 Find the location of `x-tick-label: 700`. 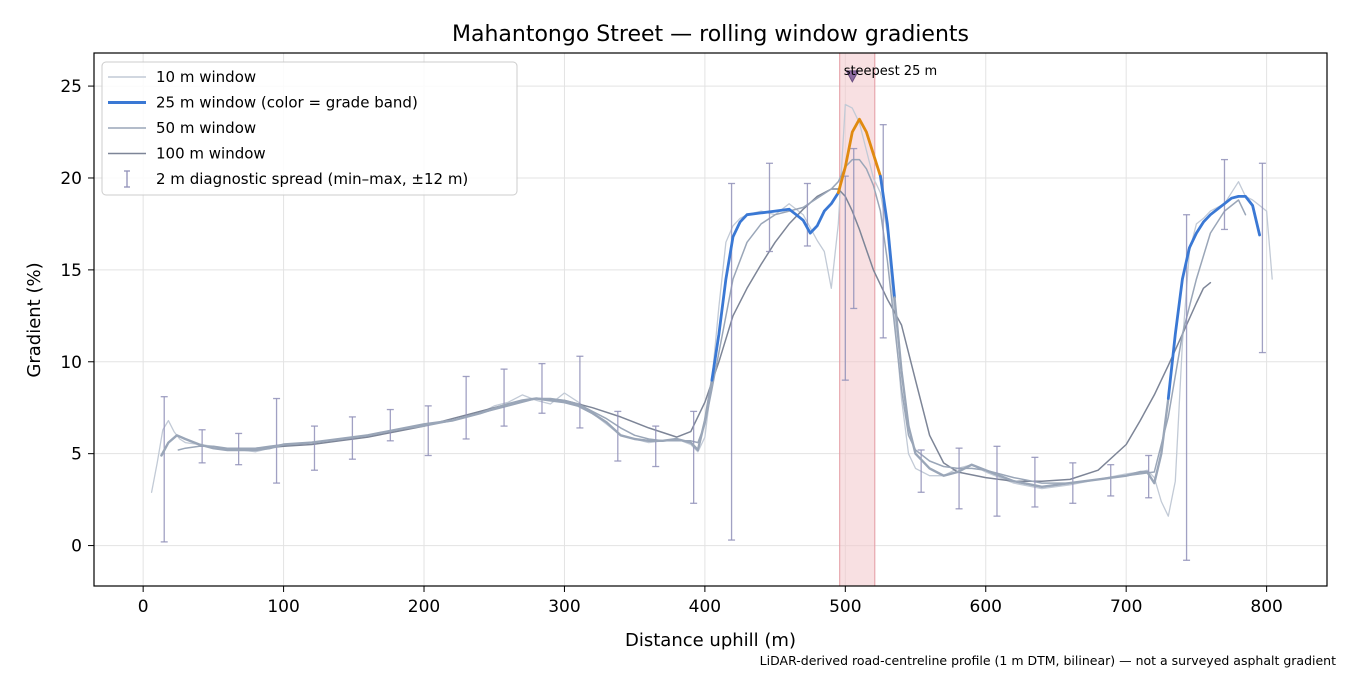

x-tick-label: 700 is located at coordinates (1126, 607).